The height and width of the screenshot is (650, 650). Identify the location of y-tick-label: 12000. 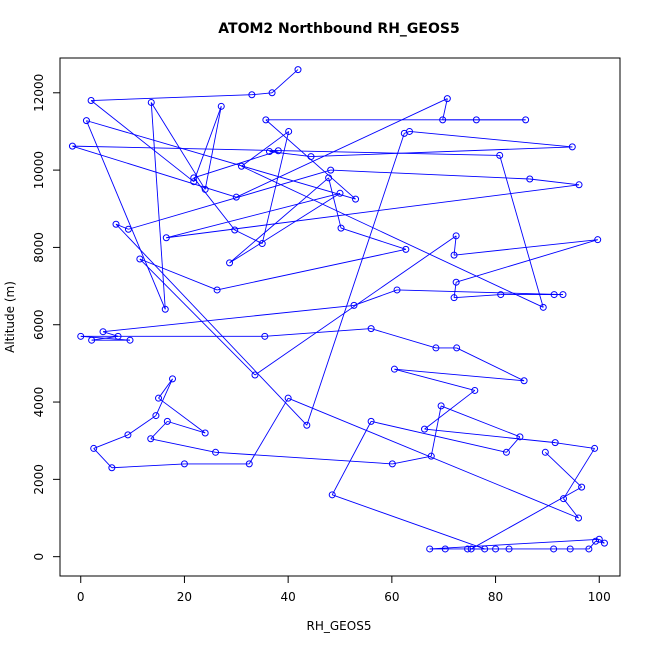
(39, 93).